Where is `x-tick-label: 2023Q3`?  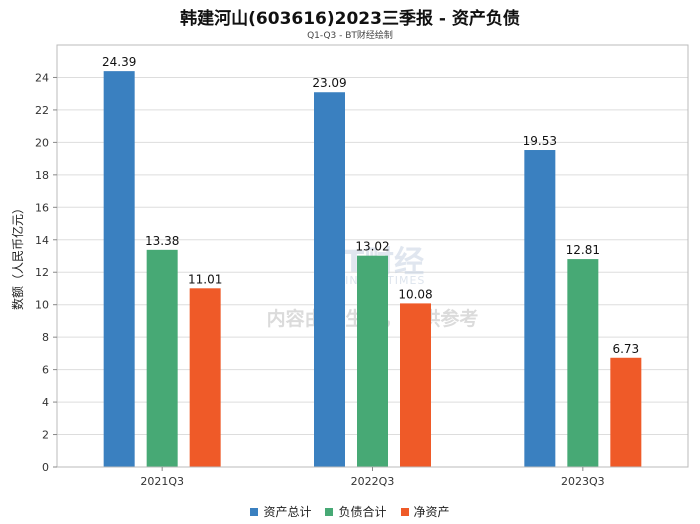 x-tick-label: 2023Q3 is located at coordinates (583, 481).